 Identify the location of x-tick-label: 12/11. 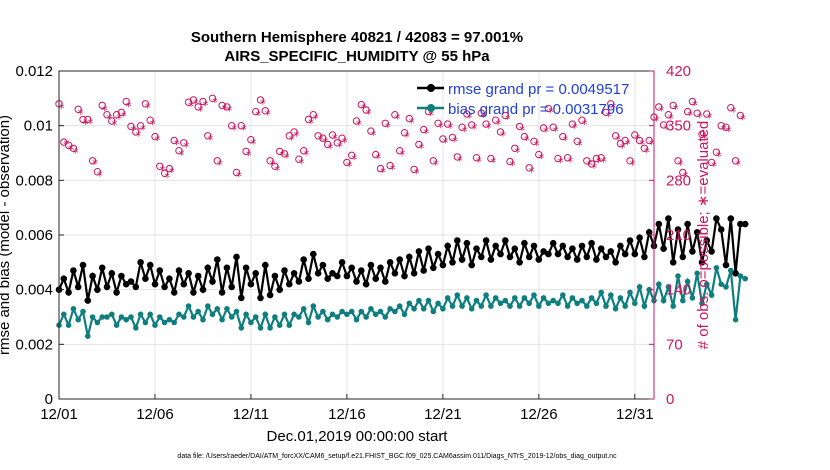
(251, 414).